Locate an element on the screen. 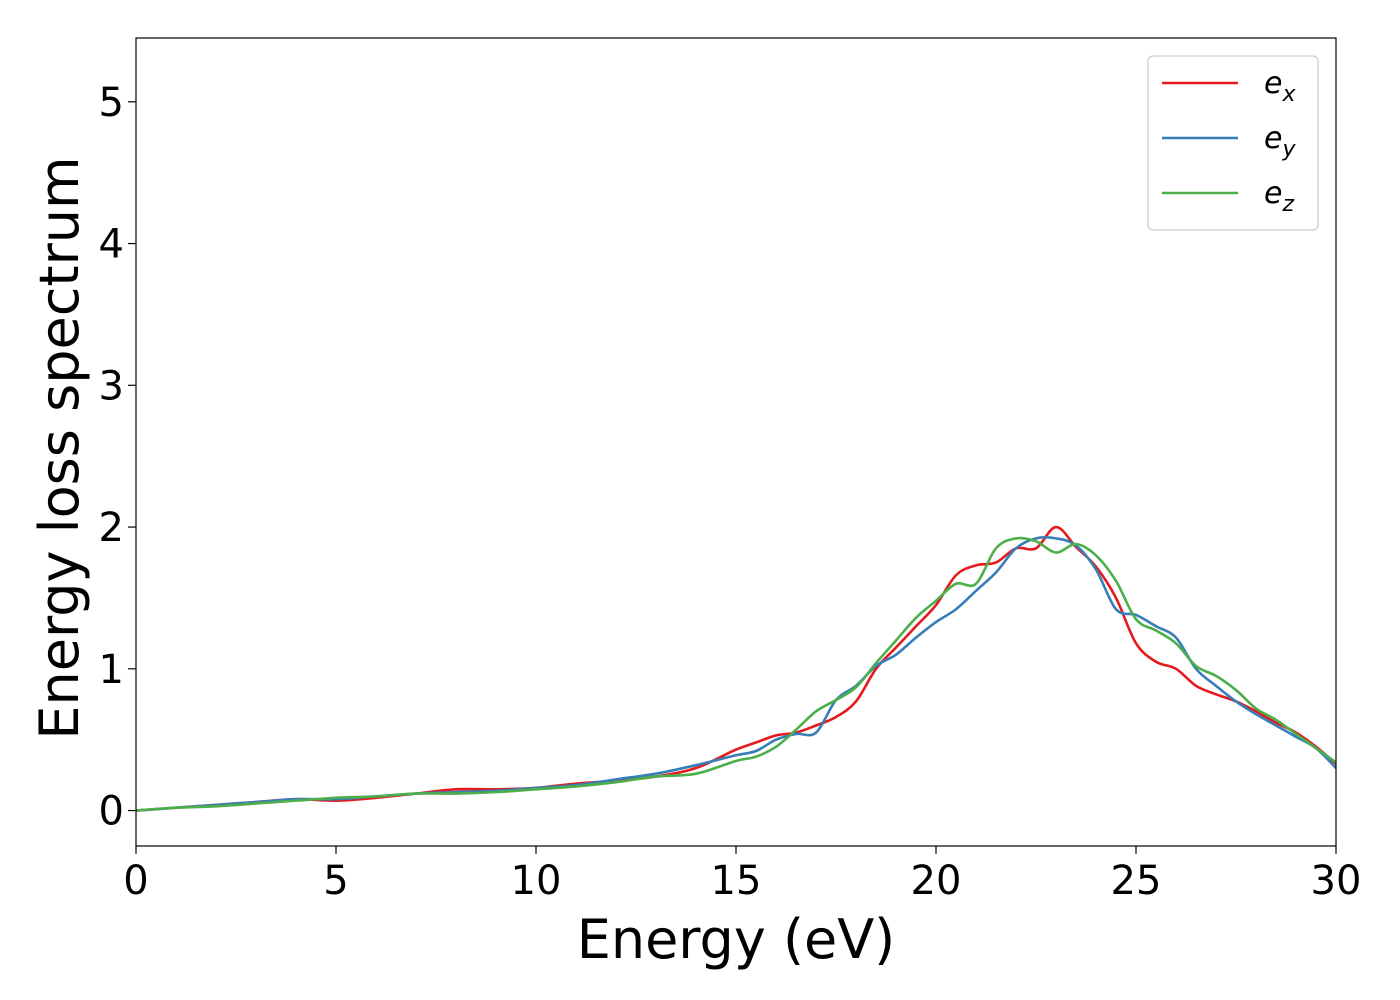  legend-box is located at coordinates (1233, 143).